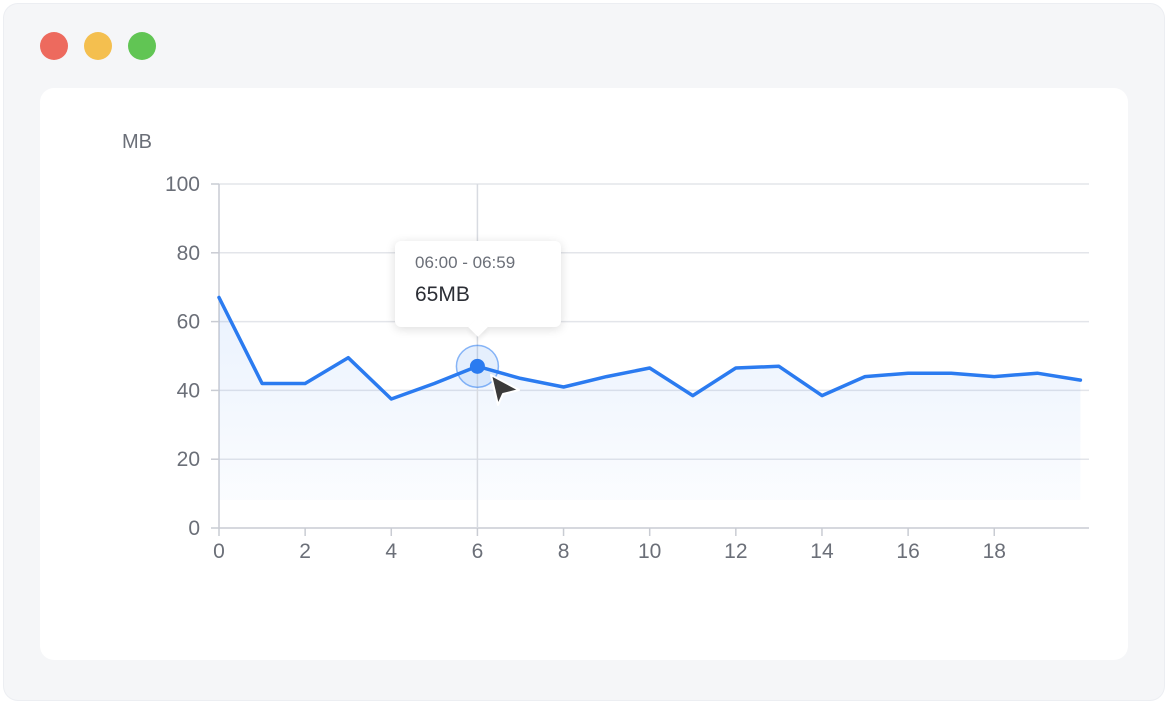  I want to click on data-tooltip: 06:00 - 06:59 65MB, so click(478, 289).